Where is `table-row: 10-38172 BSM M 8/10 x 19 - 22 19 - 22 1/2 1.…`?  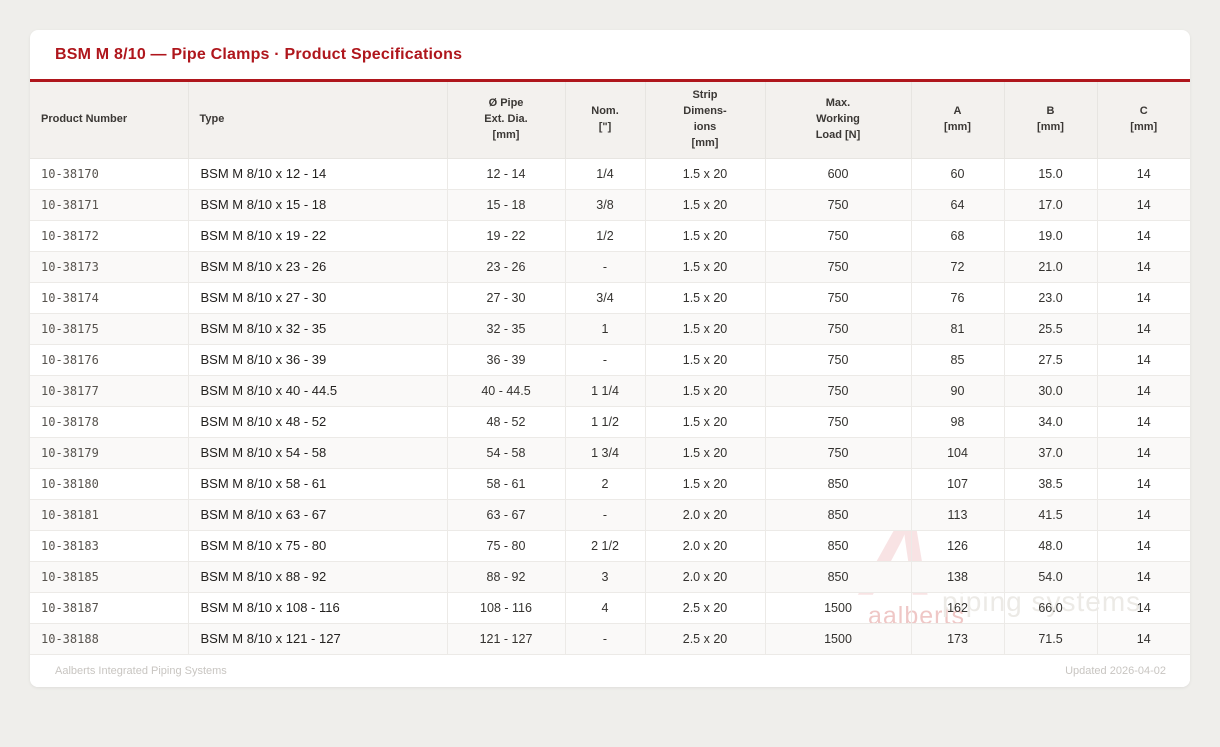
table-row: 10-38172 BSM M 8/10 x 19 - 22 19 - 22 1/2 1.… is located at coordinates (610, 236).